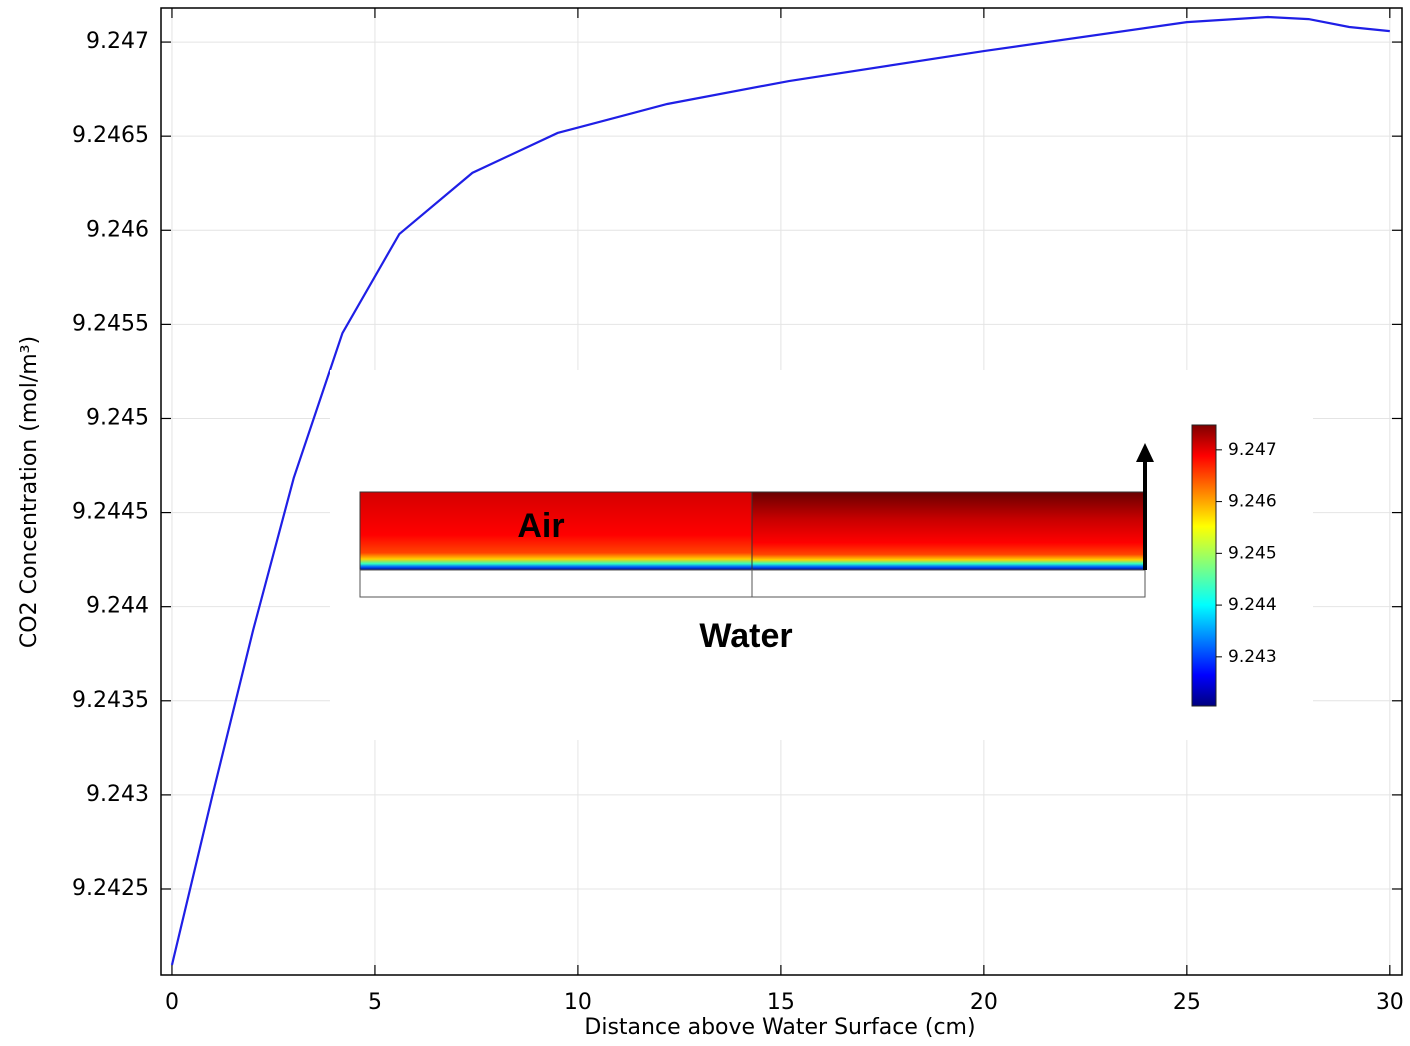  I want to click on x-axis-label: Distance above Water Surface (cm), so click(779, 1027).